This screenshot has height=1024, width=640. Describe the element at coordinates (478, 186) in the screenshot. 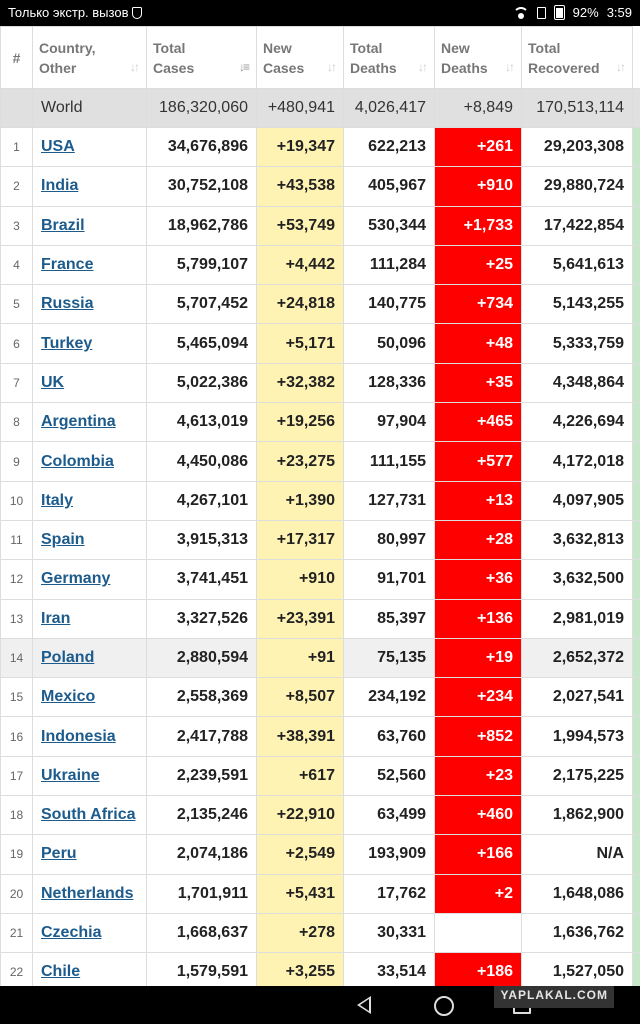

I see `new-deaths-cell: +910` at that location.